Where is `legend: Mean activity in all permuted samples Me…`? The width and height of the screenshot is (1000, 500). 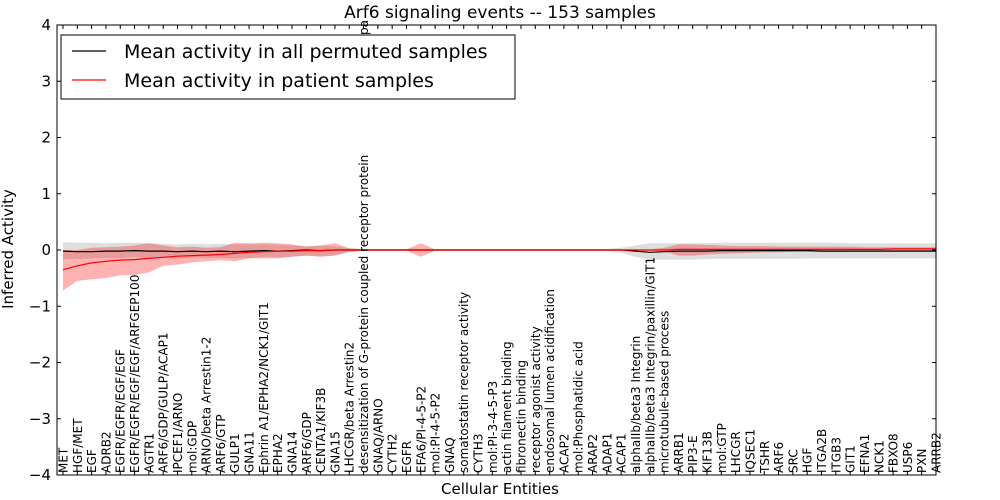
legend: Mean activity in all permuted samples Me… is located at coordinates (288, 67).